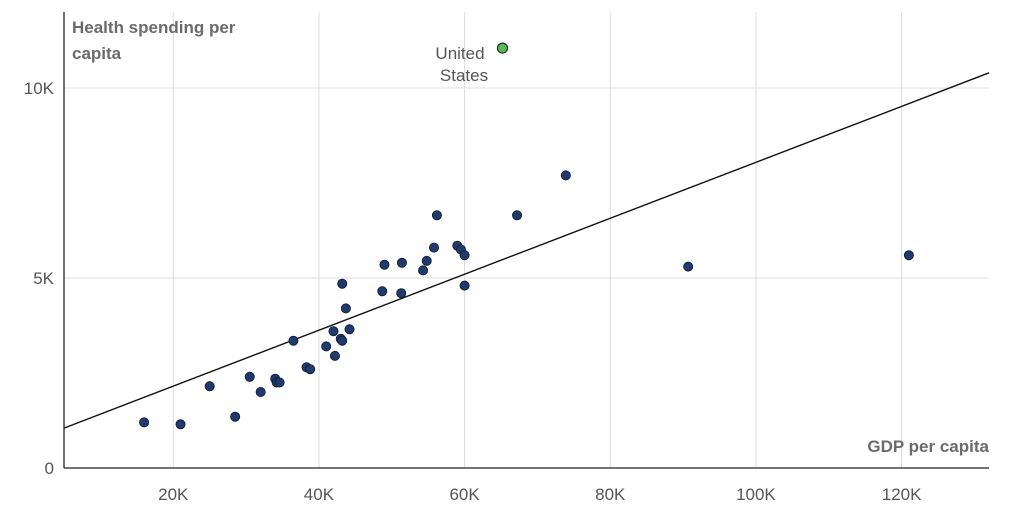  I want to click on highlight-label-line-2: States, so click(464, 75).